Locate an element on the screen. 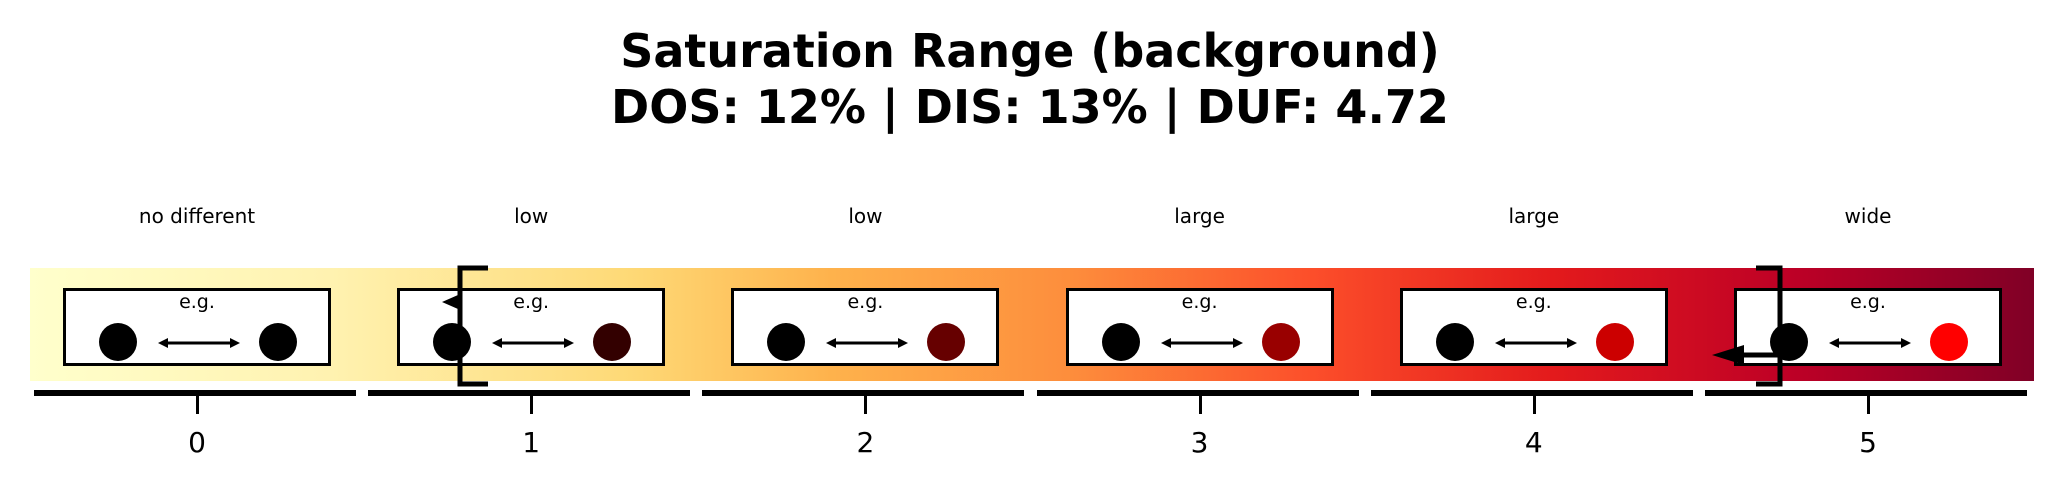  axis-tick-label: 5 is located at coordinates (1868, 442).